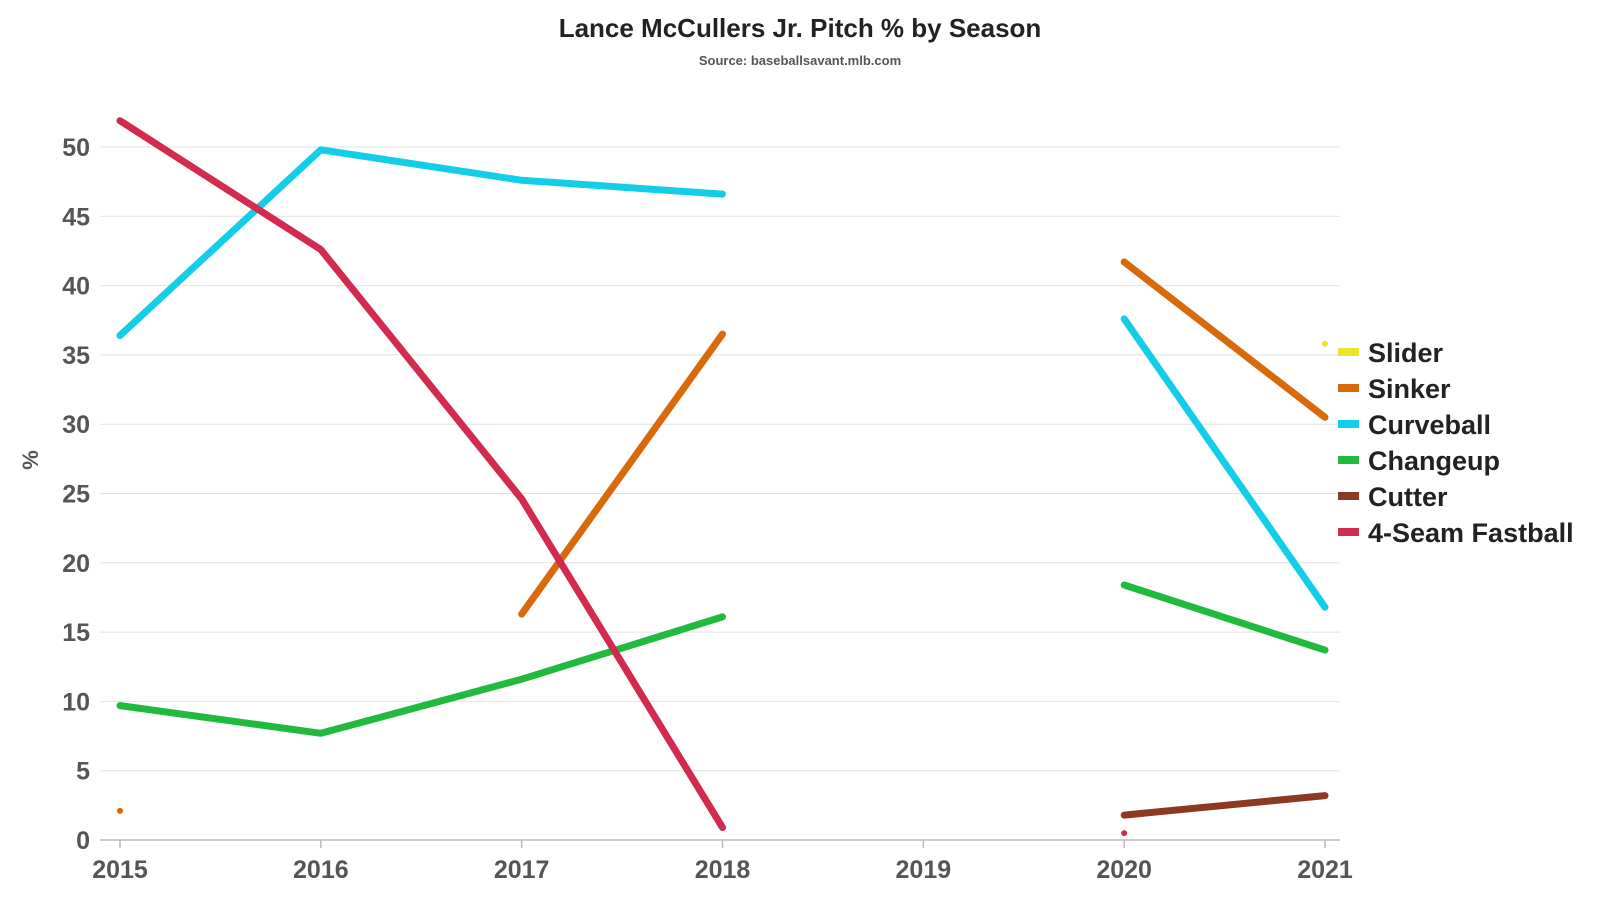  Describe the element at coordinates (76, 702) in the screenshot. I see `y-tick-label: 10` at that location.